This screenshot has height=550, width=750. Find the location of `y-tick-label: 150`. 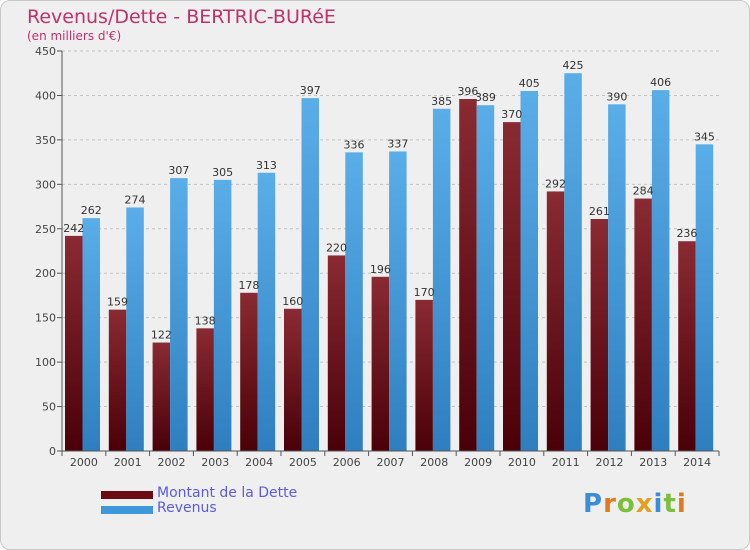

y-tick-label: 150 is located at coordinates (45, 318).